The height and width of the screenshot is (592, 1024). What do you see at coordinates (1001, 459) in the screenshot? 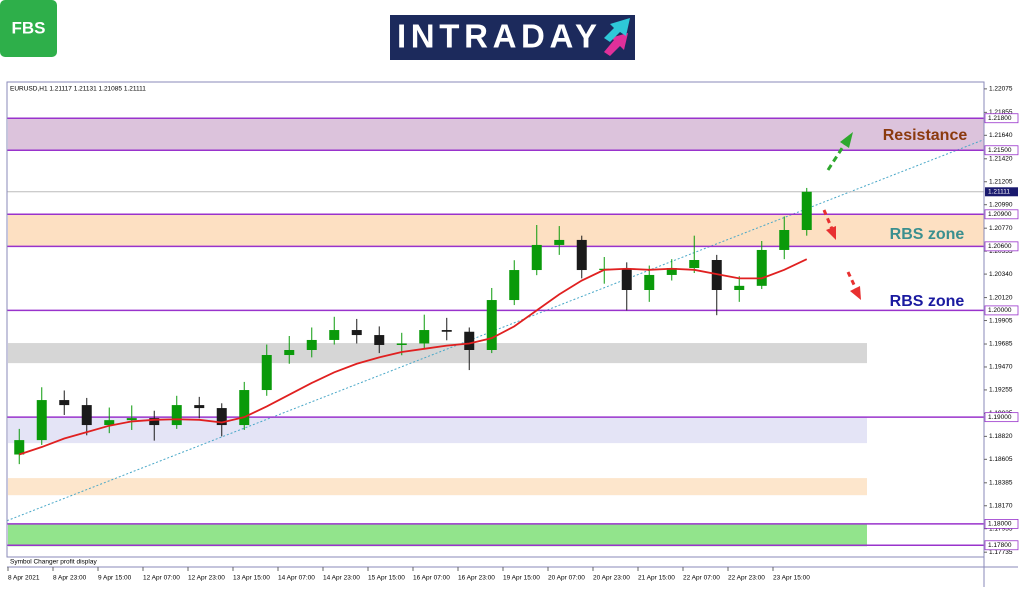
I see `y-tick-label: 1.18605` at bounding box center [1001, 459].